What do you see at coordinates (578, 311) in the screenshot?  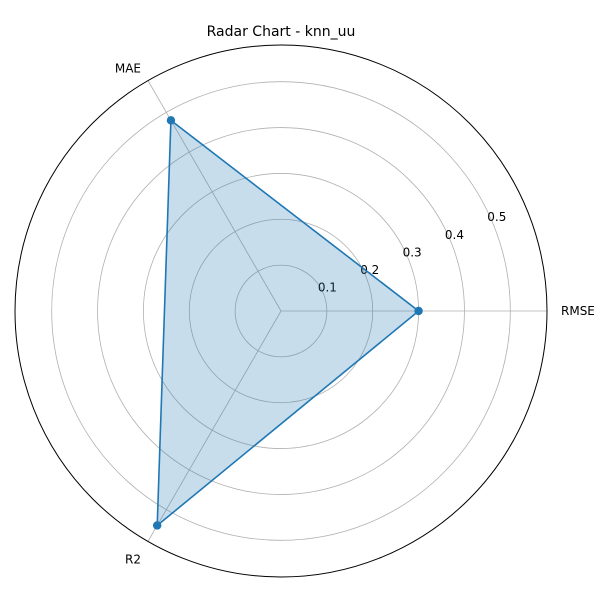 I see `axis-label-rmse: RMSE` at bounding box center [578, 311].